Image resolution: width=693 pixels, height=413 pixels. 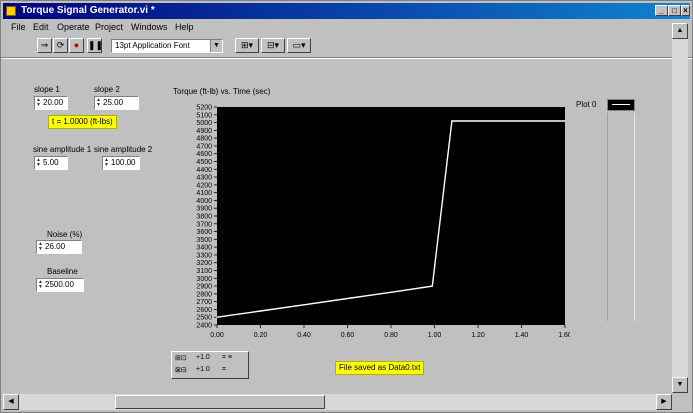 I want to click on y-tick-label: 4200, so click(x=204, y=185).